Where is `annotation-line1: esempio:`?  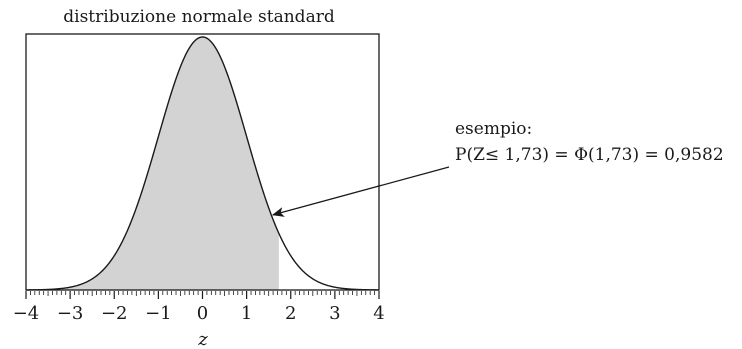
annotation-line1: esempio: is located at coordinates (493, 129).